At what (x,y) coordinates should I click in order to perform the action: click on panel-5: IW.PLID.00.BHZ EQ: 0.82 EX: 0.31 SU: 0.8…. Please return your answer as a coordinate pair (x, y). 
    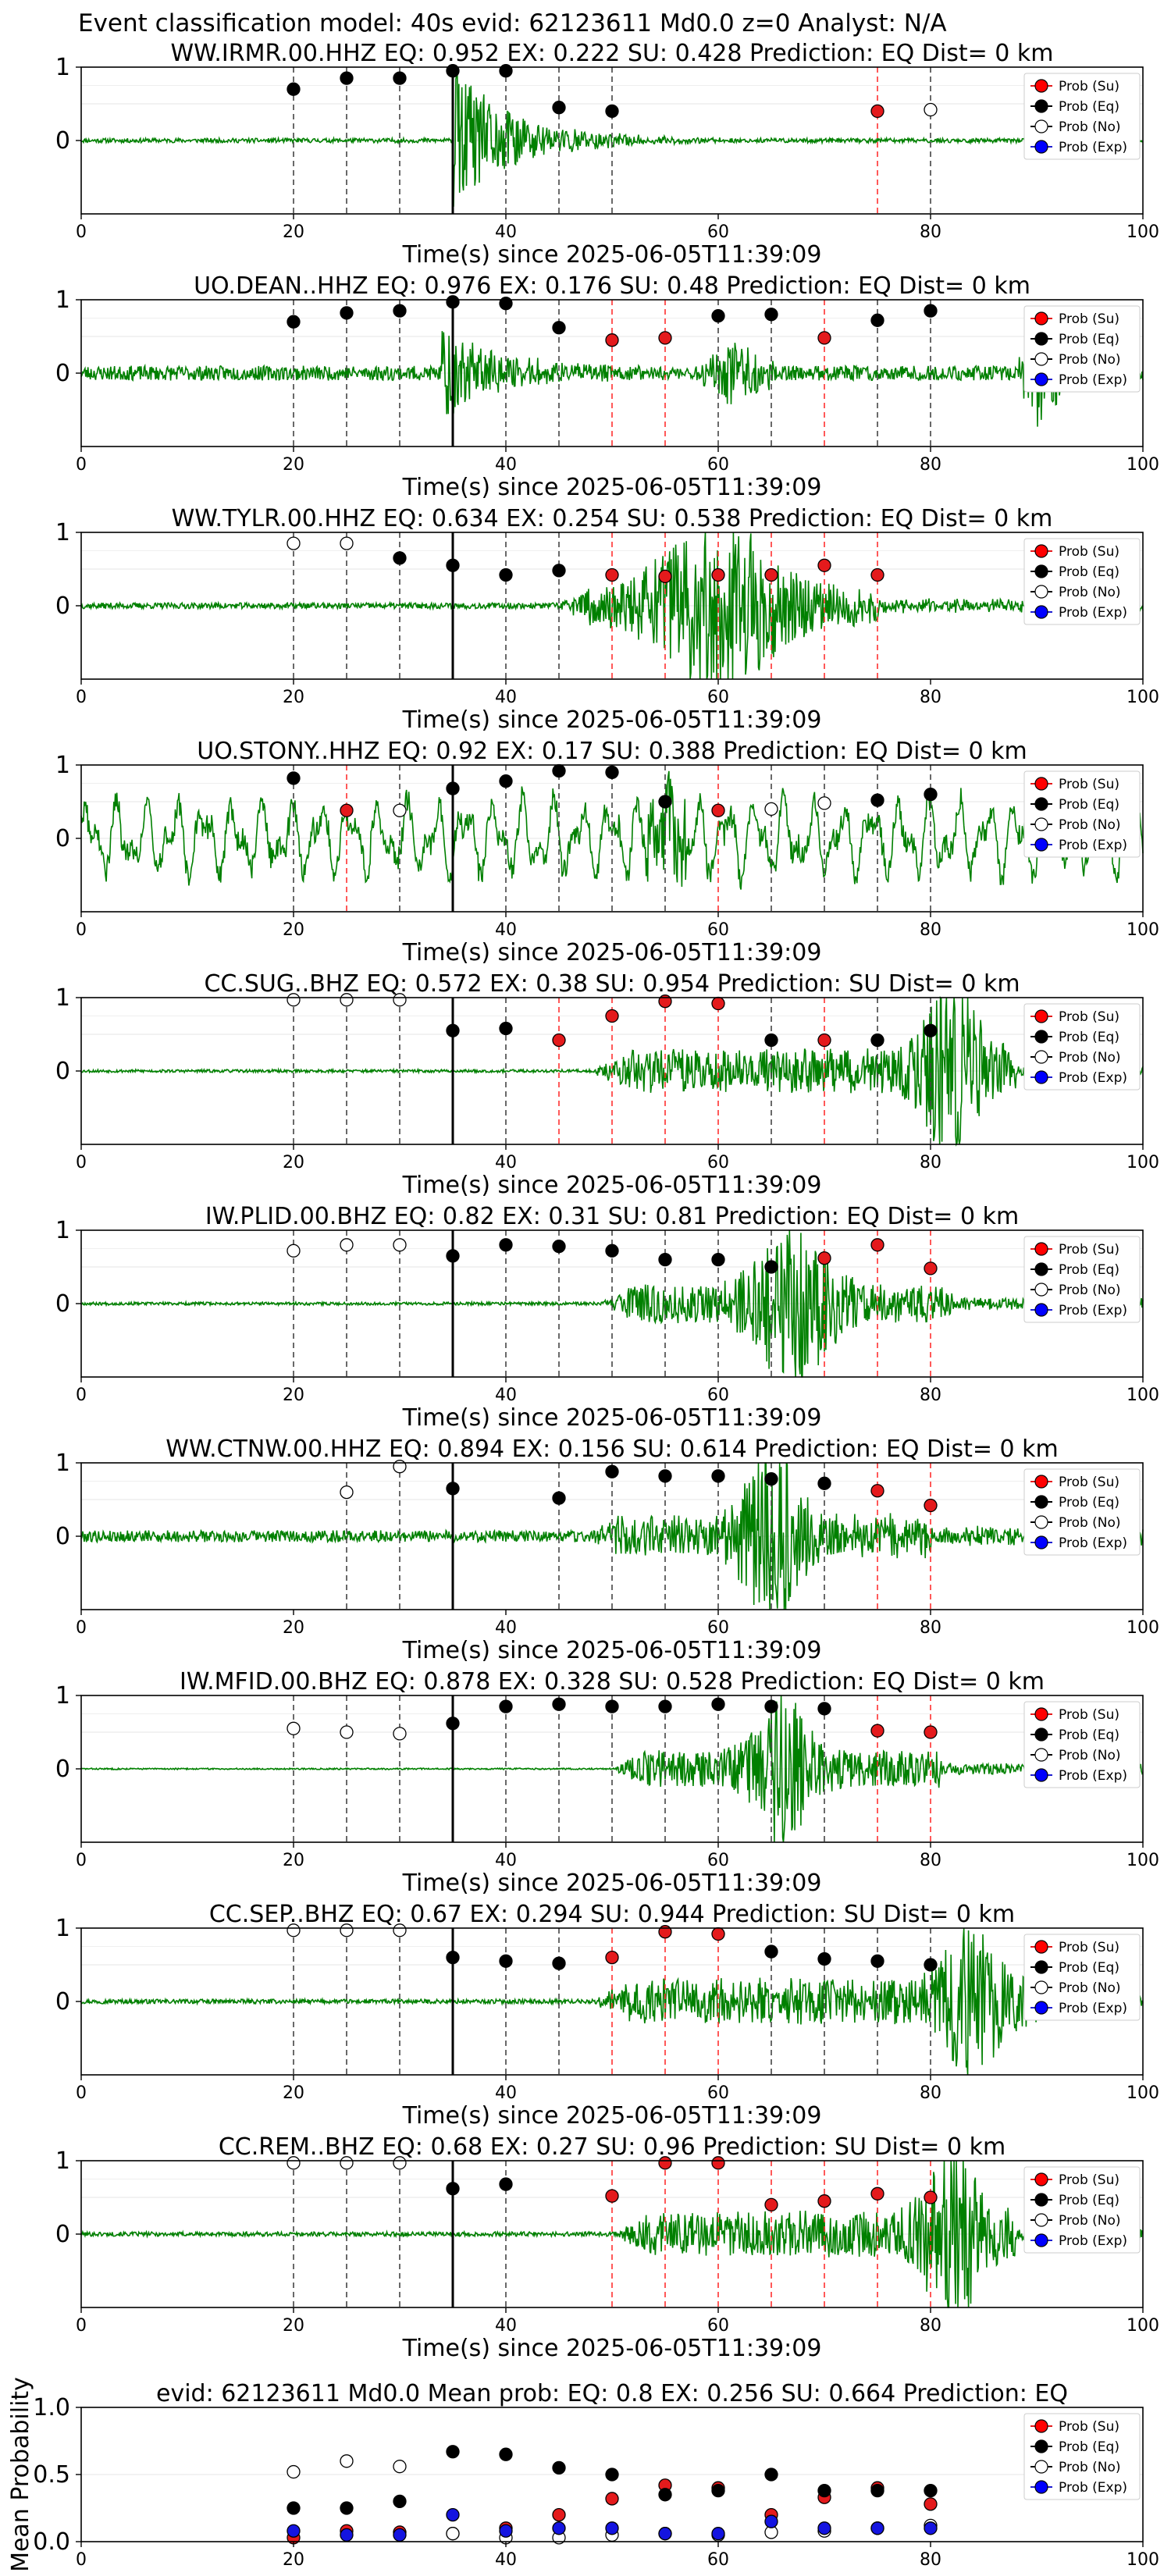
    Looking at the image, I should click on (607, 1317).